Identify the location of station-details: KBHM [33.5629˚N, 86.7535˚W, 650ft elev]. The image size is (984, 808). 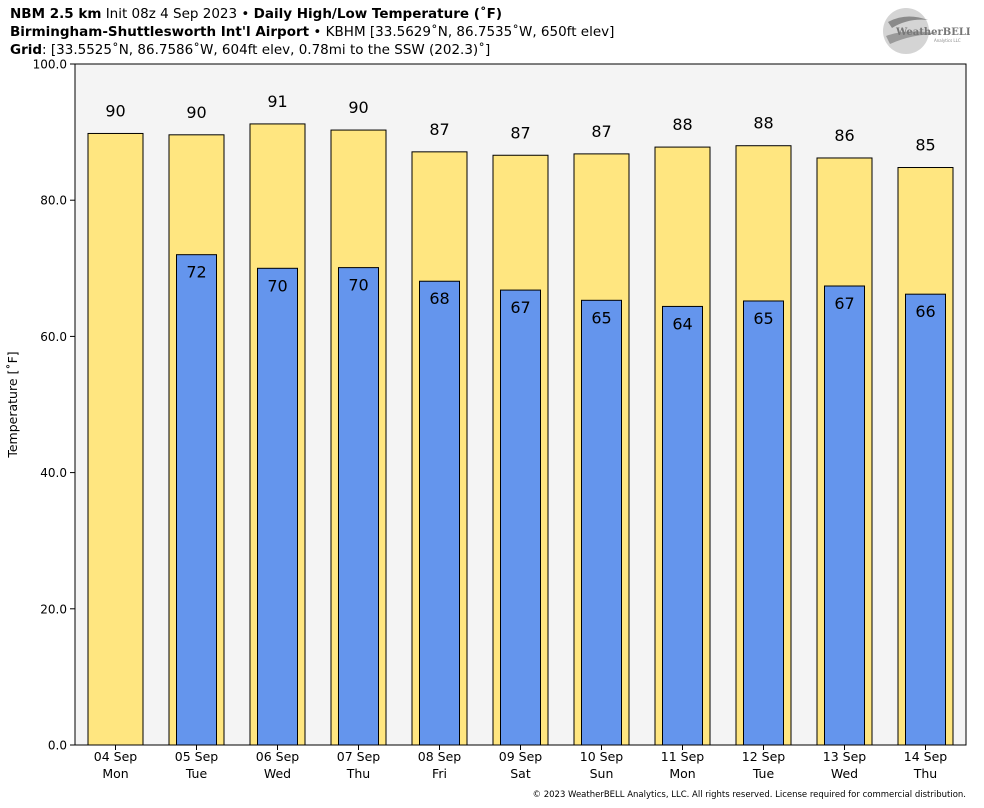
(470, 32).